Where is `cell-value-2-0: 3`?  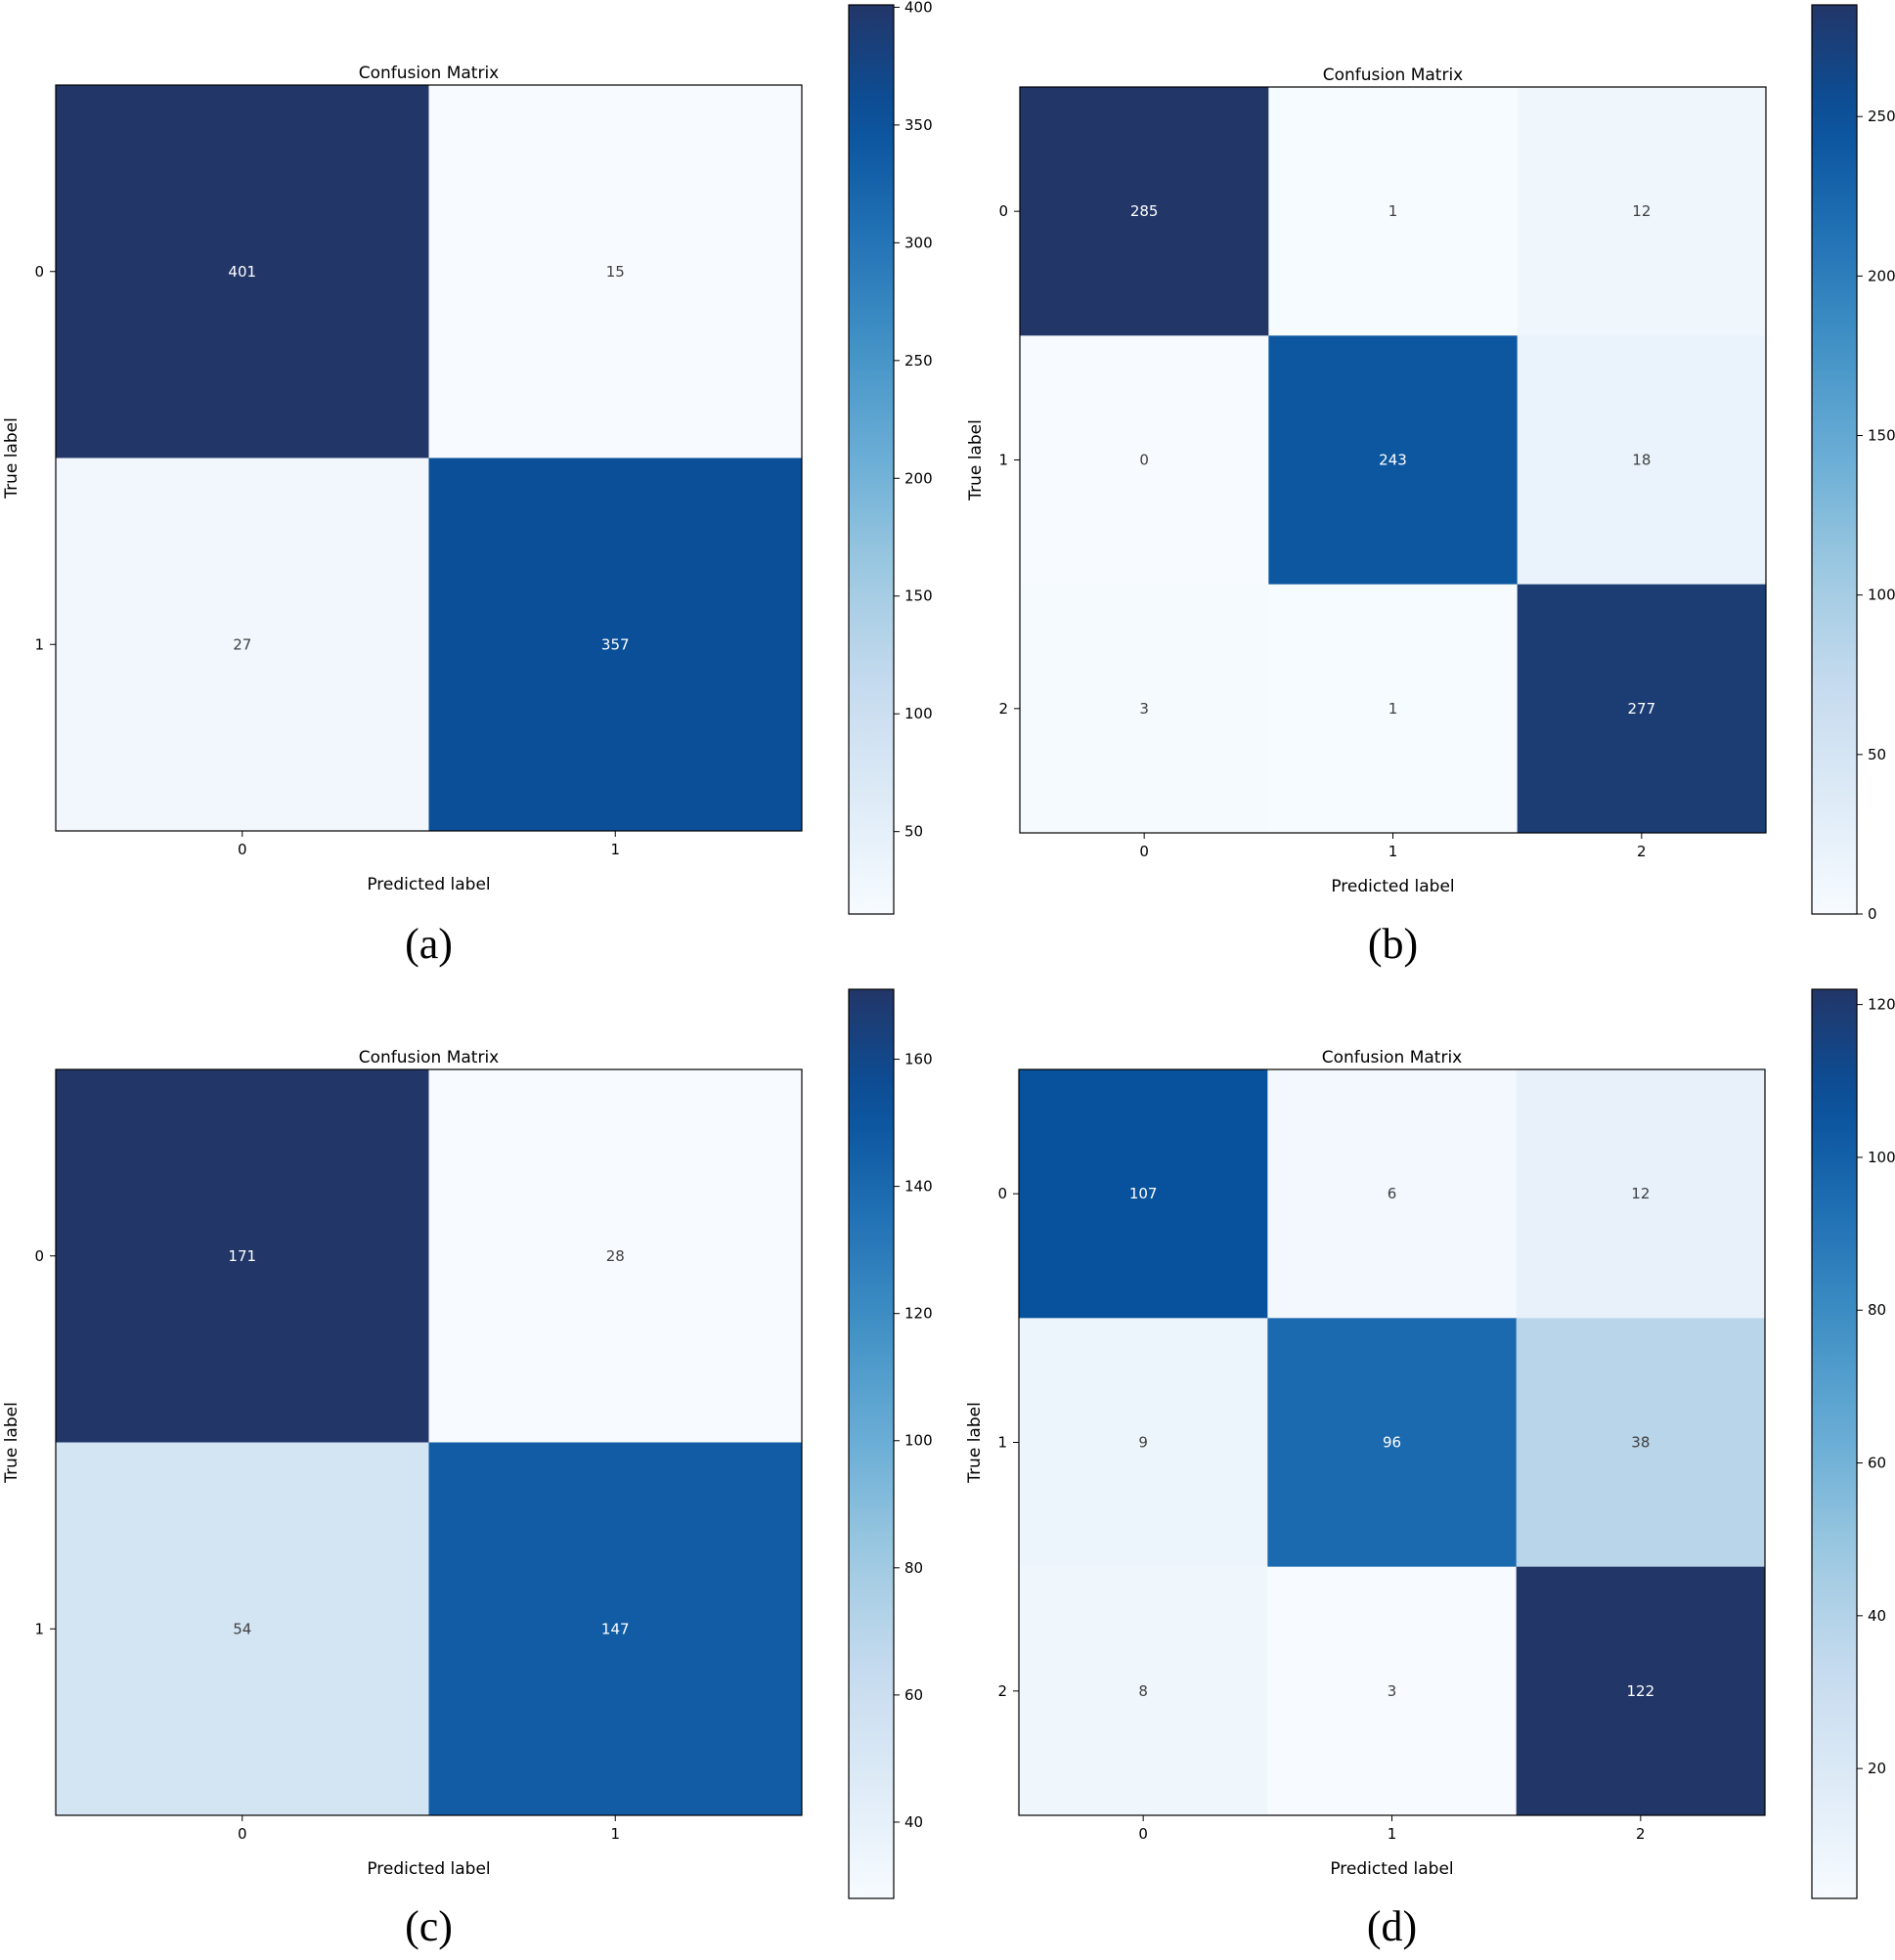 cell-value-2-0: 3 is located at coordinates (1144, 709).